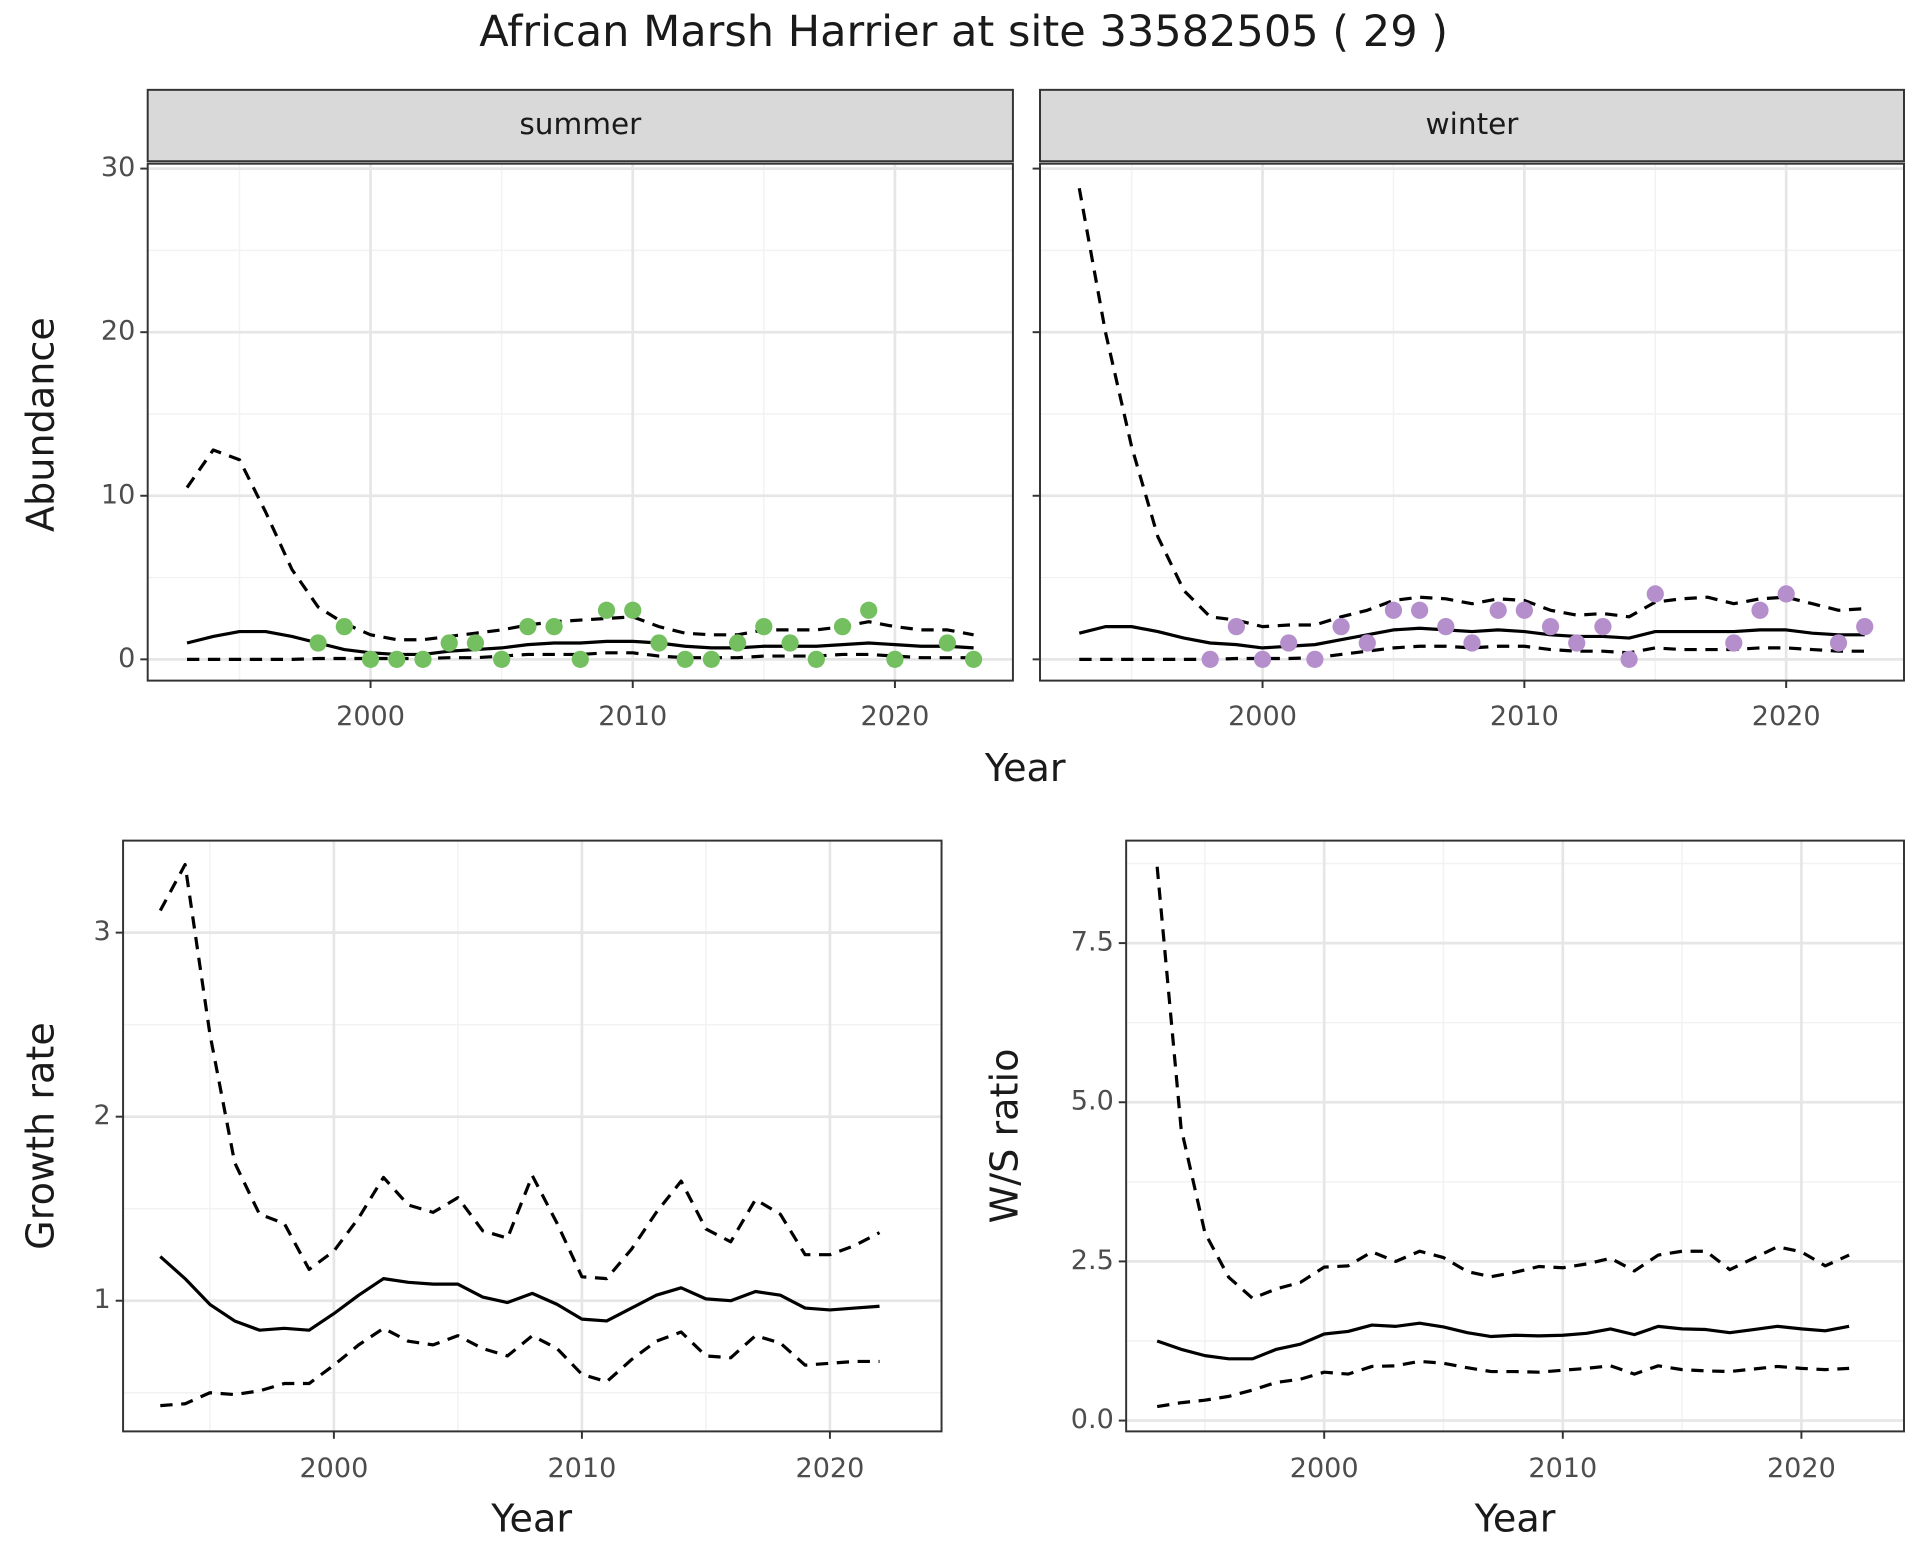  Describe the element at coordinates (126, 658) in the screenshot. I see `y-tick-label: 0` at that location.